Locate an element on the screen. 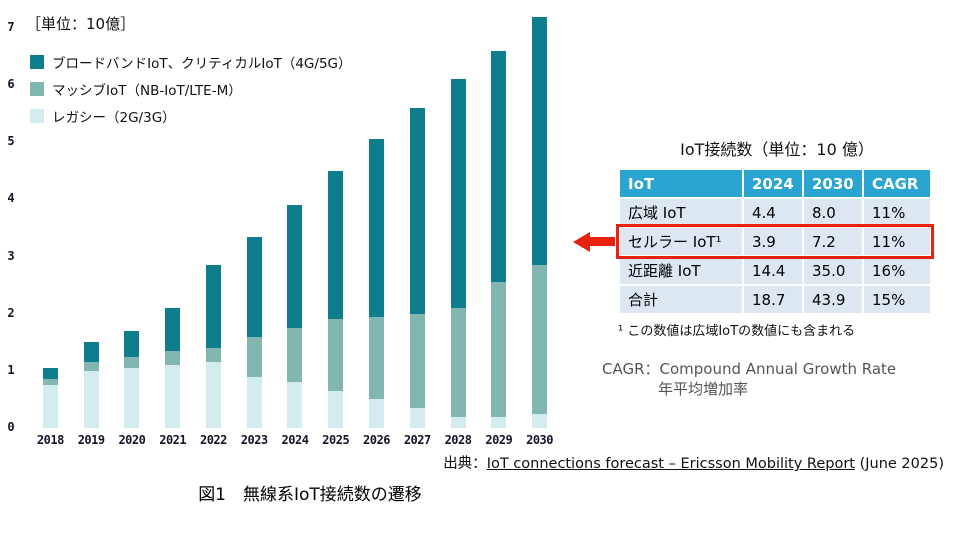  legend-label: レガシー（2G/3G） is located at coordinates (114, 118).